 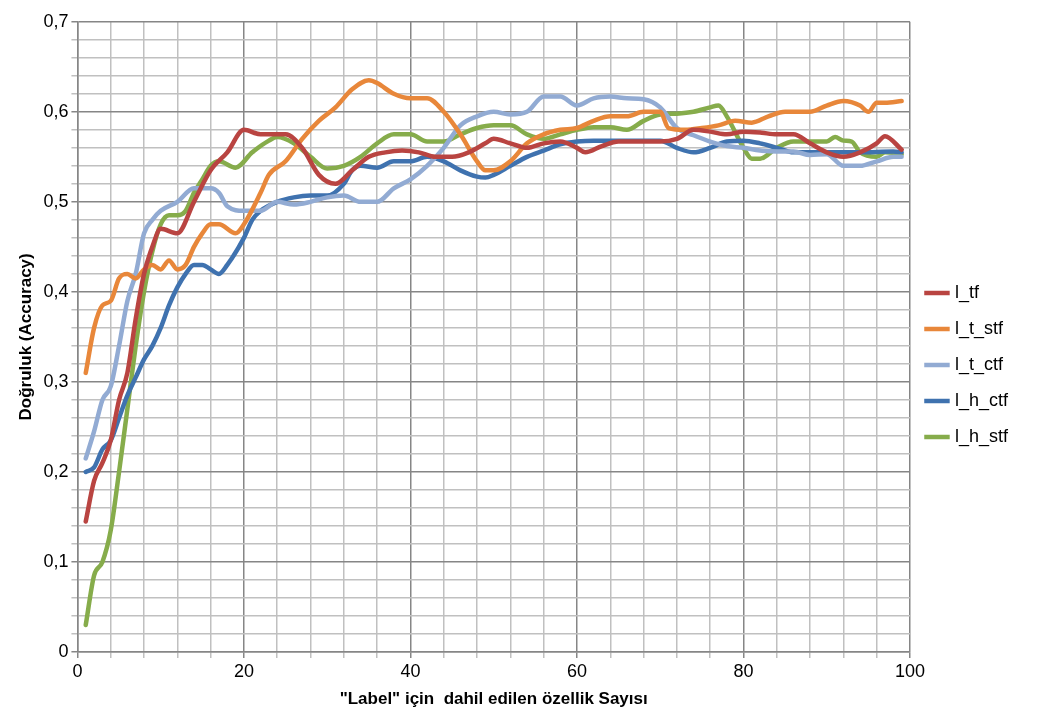 What do you see at coordinates (56, 290) in the screenshot?
I see `y-tick-label: 0,4` at bounding box center [56, 290].